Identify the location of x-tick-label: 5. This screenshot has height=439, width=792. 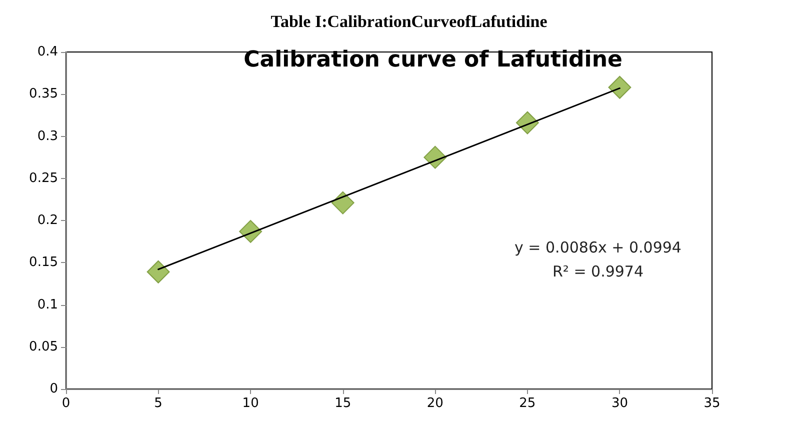
(158, 403).